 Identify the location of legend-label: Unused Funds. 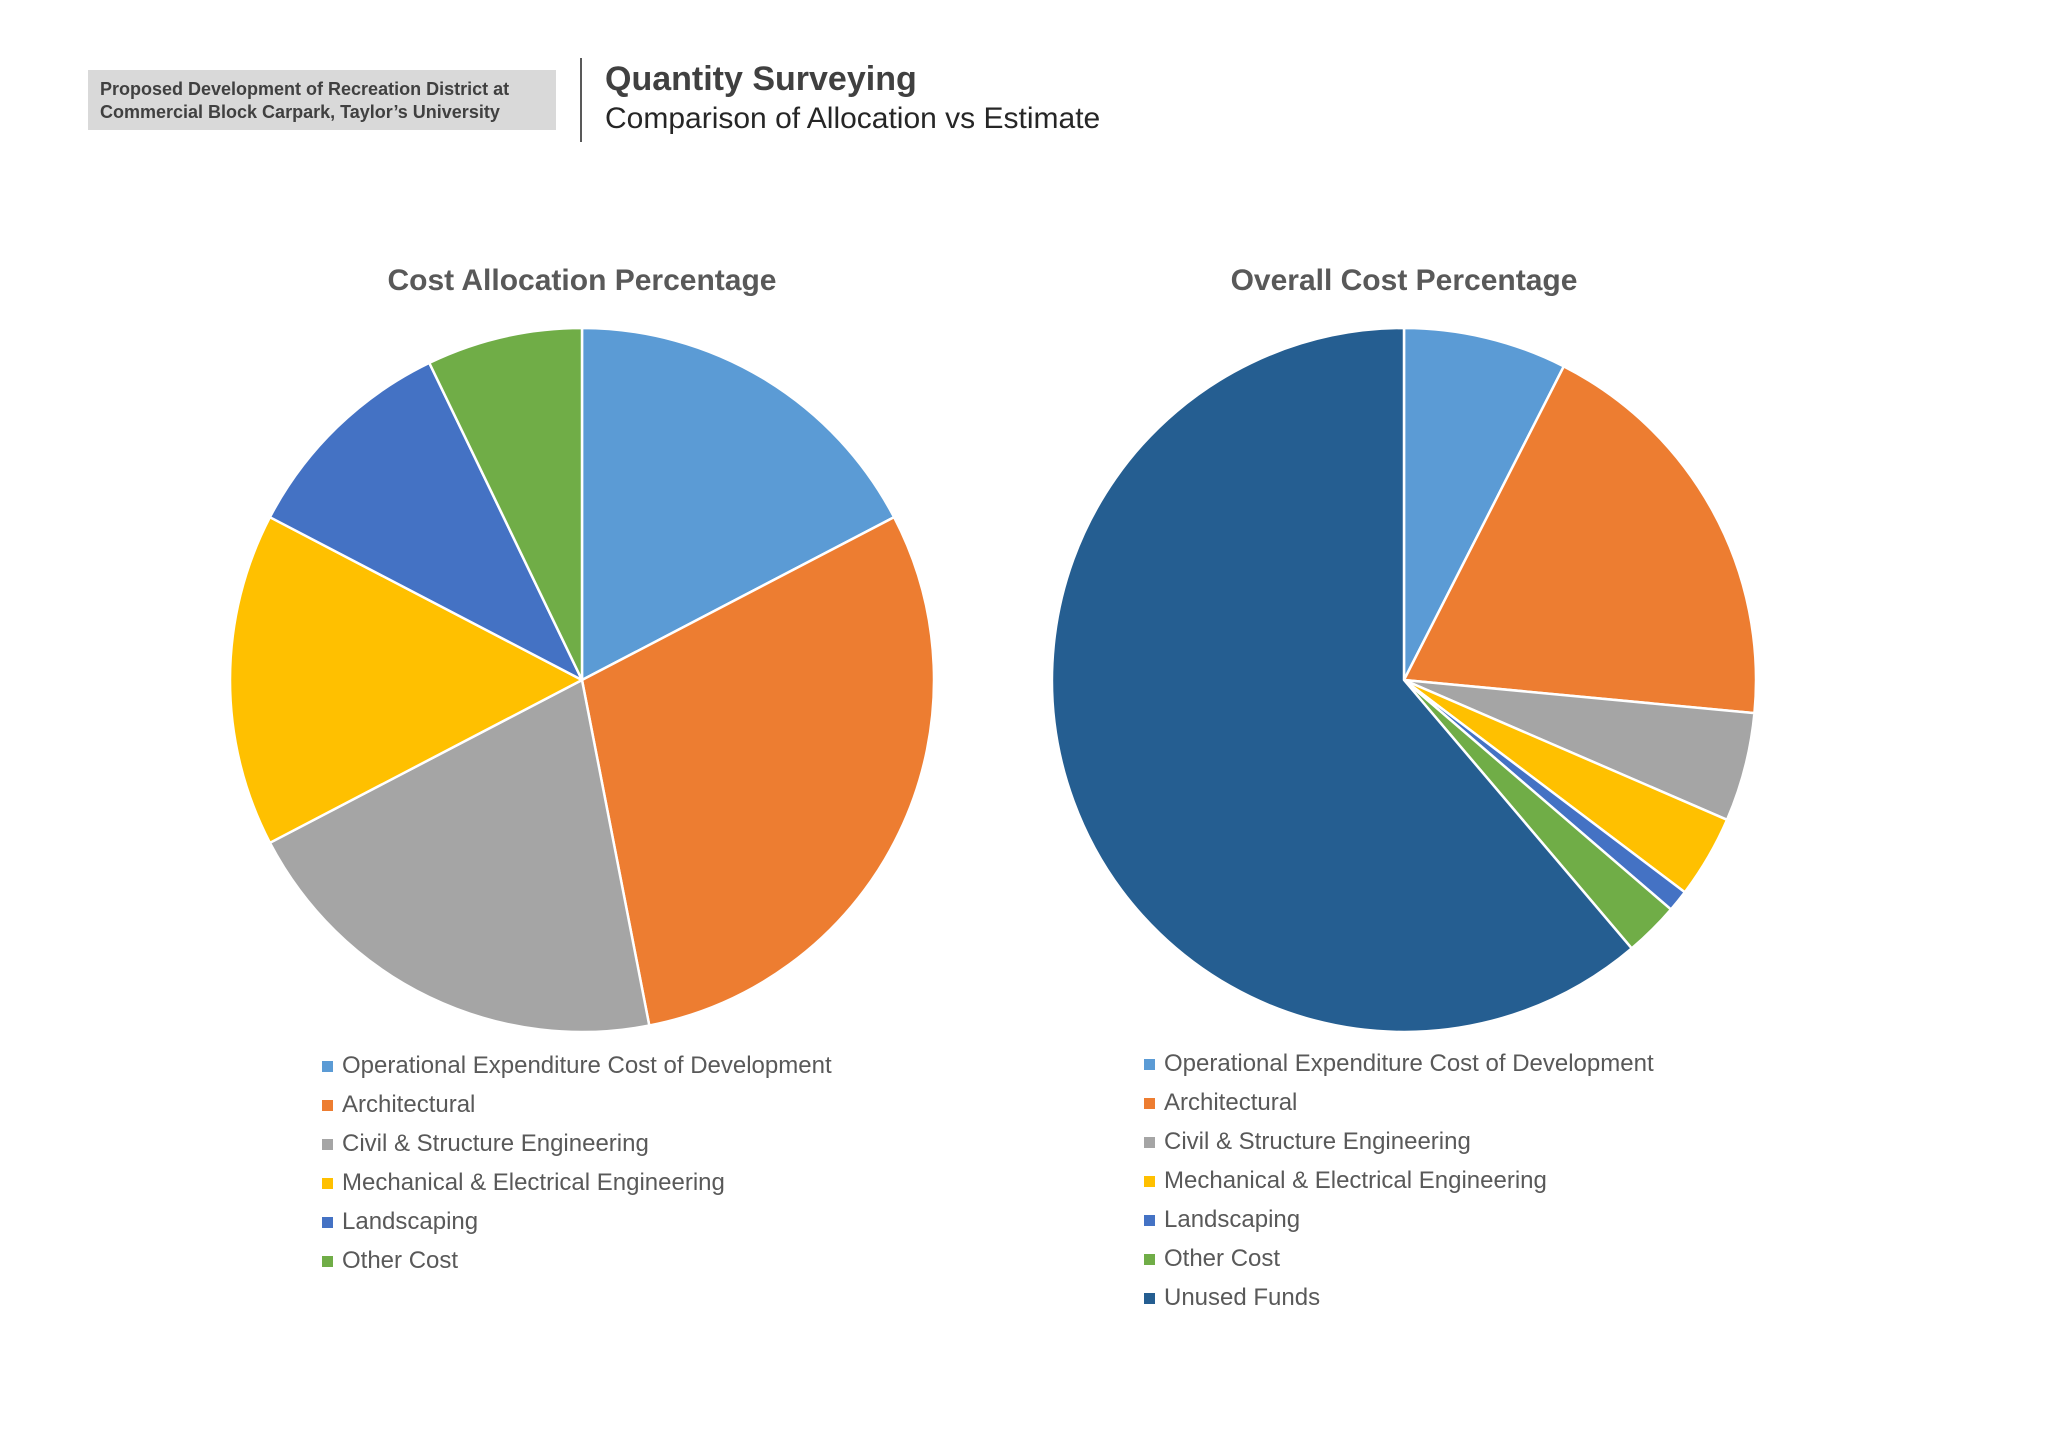
(1242, 1297).